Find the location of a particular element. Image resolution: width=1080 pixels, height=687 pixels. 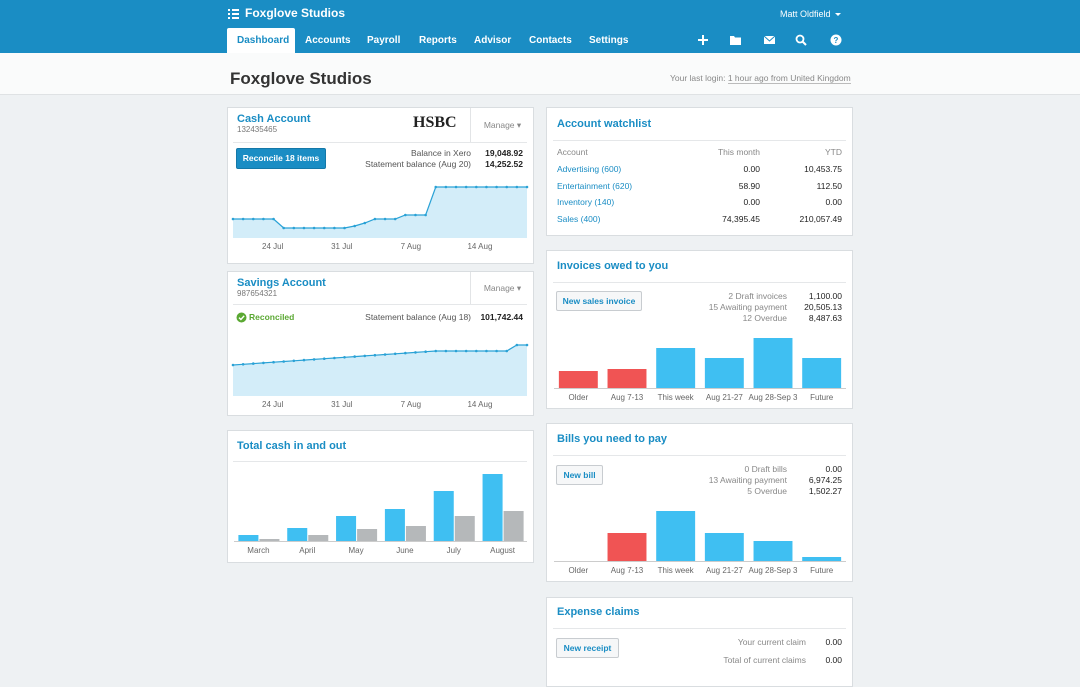

balance-value: 19,048.92 is located at coordinates (504, 153).